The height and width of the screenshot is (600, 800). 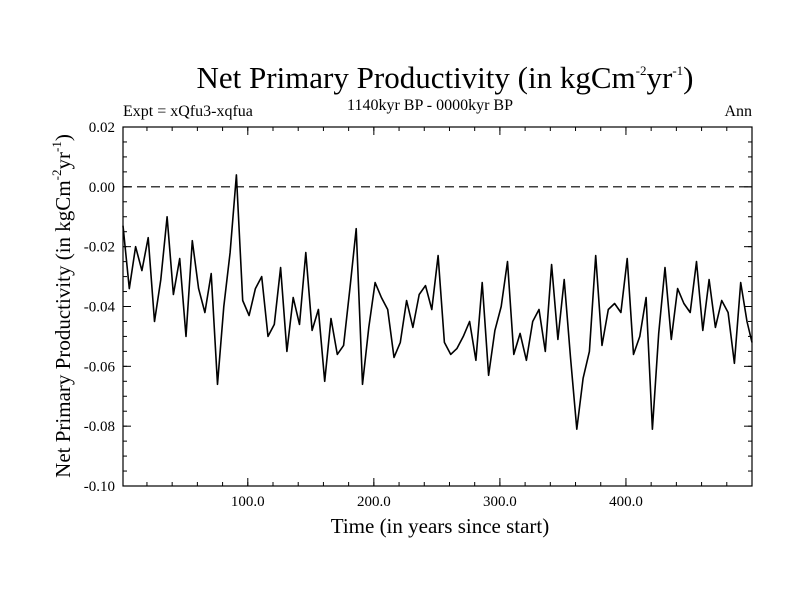 What do you see at coordinates (440, 526) in the screenshot?
I see `x-axis-label: Time (in years since start)` at bounding box center [440, 526].